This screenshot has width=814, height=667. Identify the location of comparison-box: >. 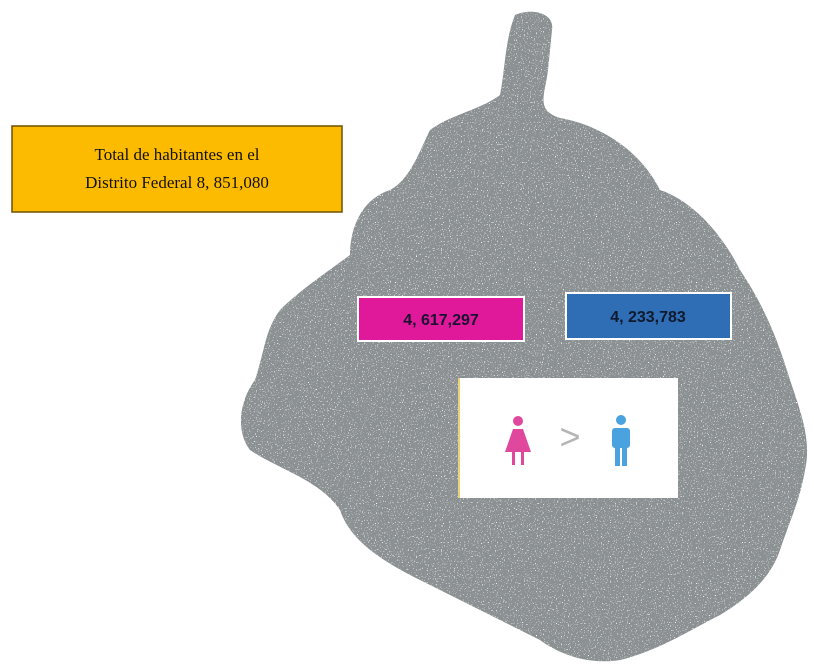
(568, 438).